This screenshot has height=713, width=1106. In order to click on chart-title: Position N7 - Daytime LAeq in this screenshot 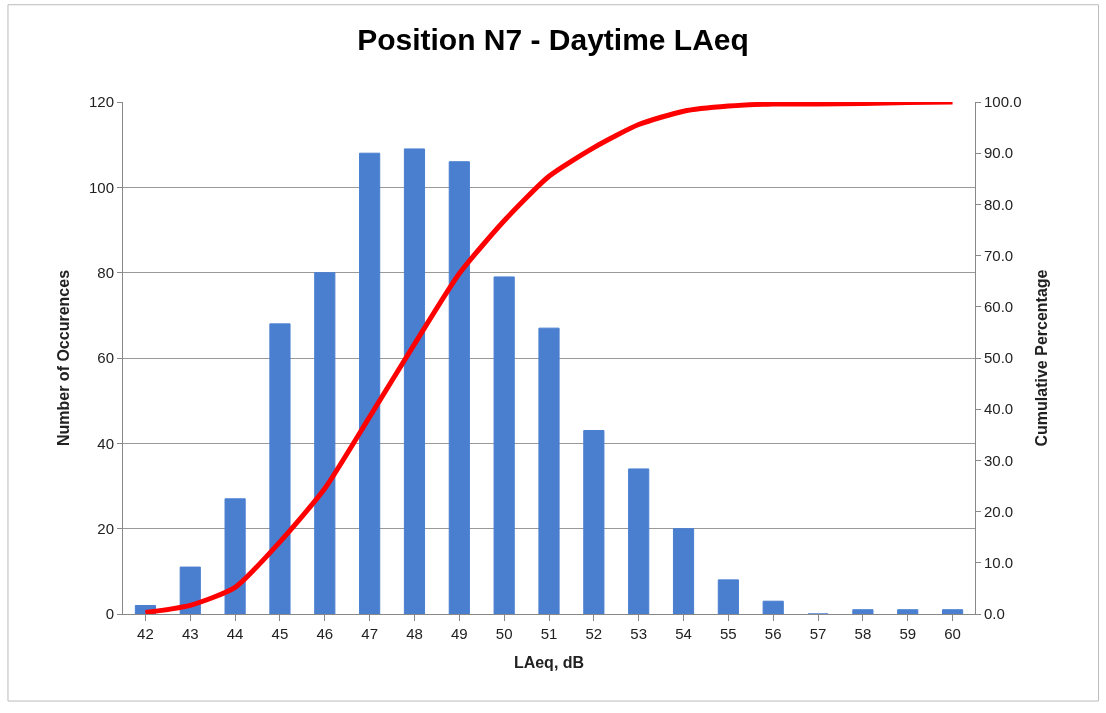, I will do `click(553, 39)`.